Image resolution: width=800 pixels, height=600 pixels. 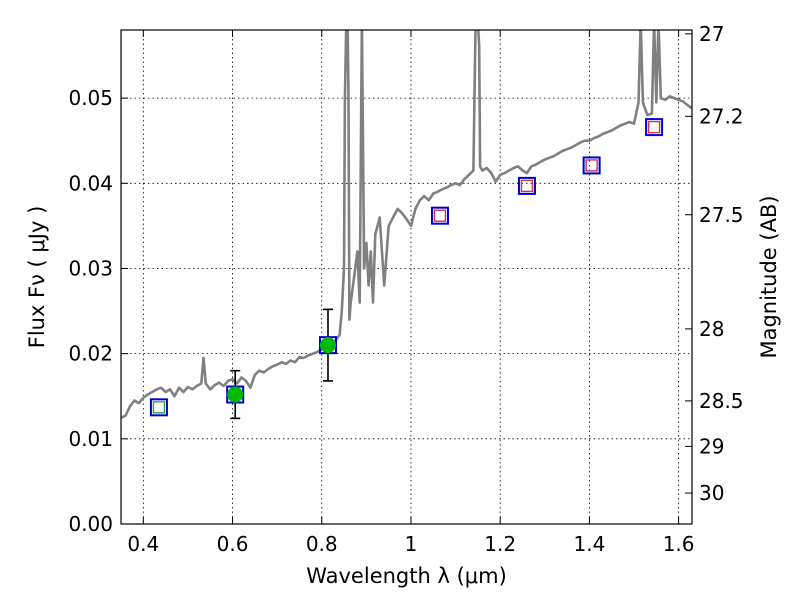 I want to click on y2-axis-label: Magnitude (AB), so click(x=769, y=276).